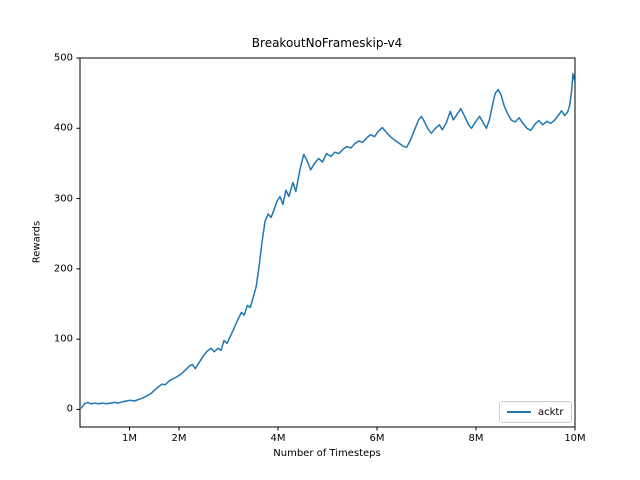 This screenshot has height=480, width=640. Describe the element at coordinates (327, 453) in the screenshot. I see `x-axis-label: Number of Timesteps` at that location.